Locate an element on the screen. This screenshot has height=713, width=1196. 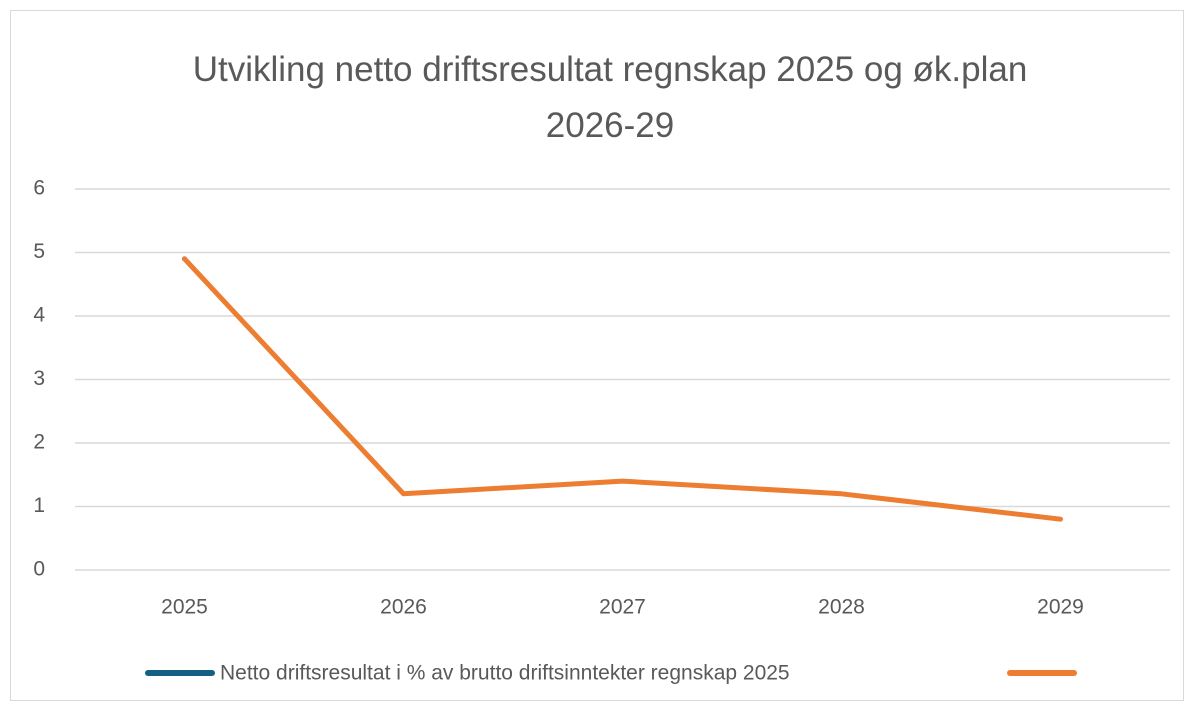
x-tick-label: 2025 is located at coordinates (184, 607).